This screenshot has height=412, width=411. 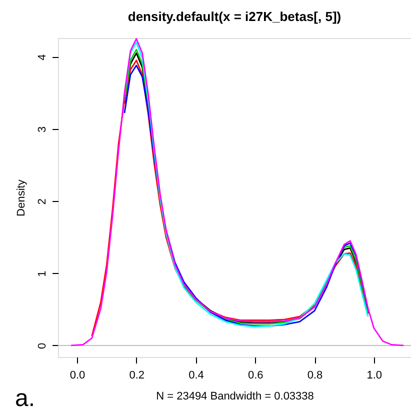 I want to click on y-tick-label: 2, so click(x=42, y=201).